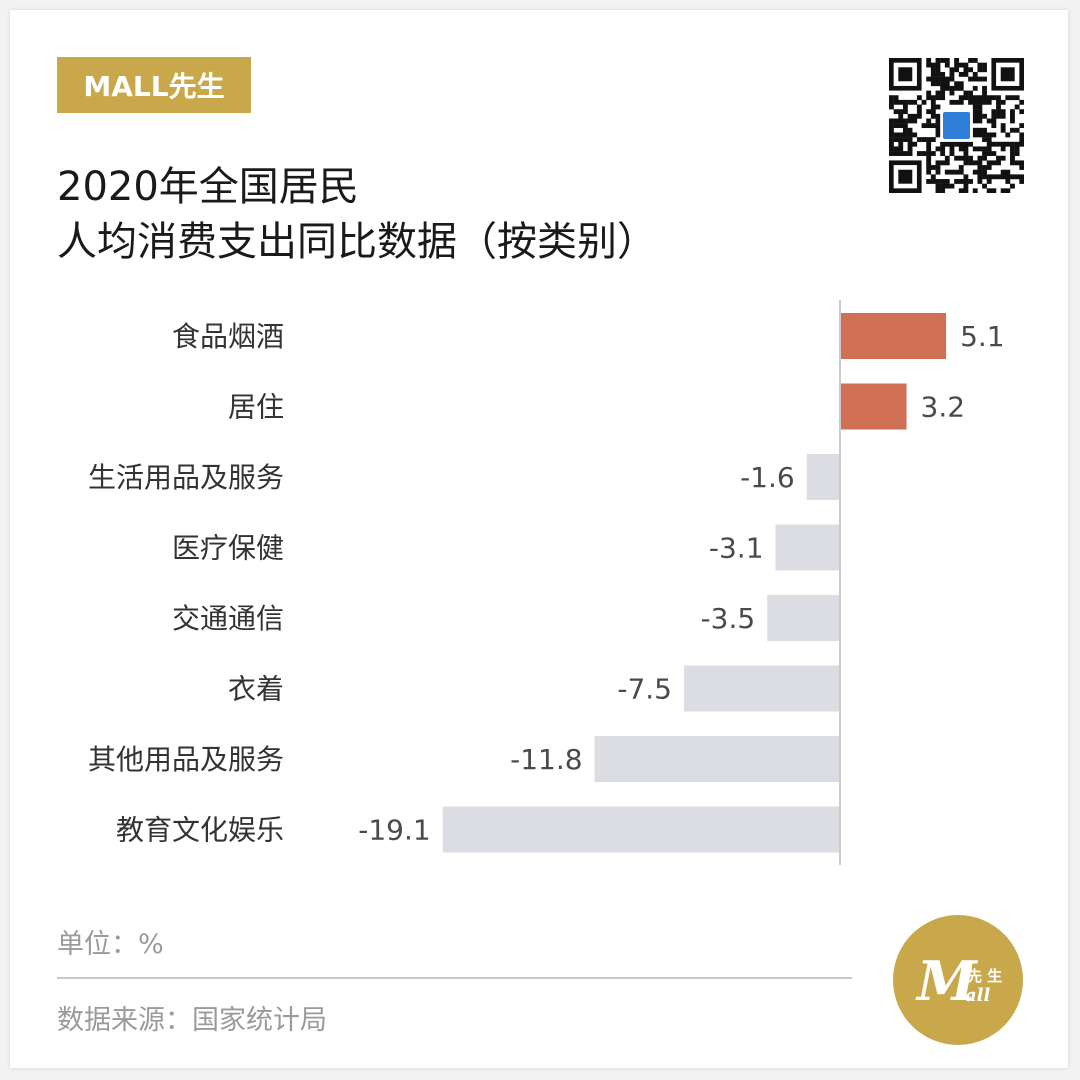  Describe the element at coordinates (357, 242) in the screenshot. I see `chart-title-line2: 人均消费支出同比数据（按类别）` at that location.